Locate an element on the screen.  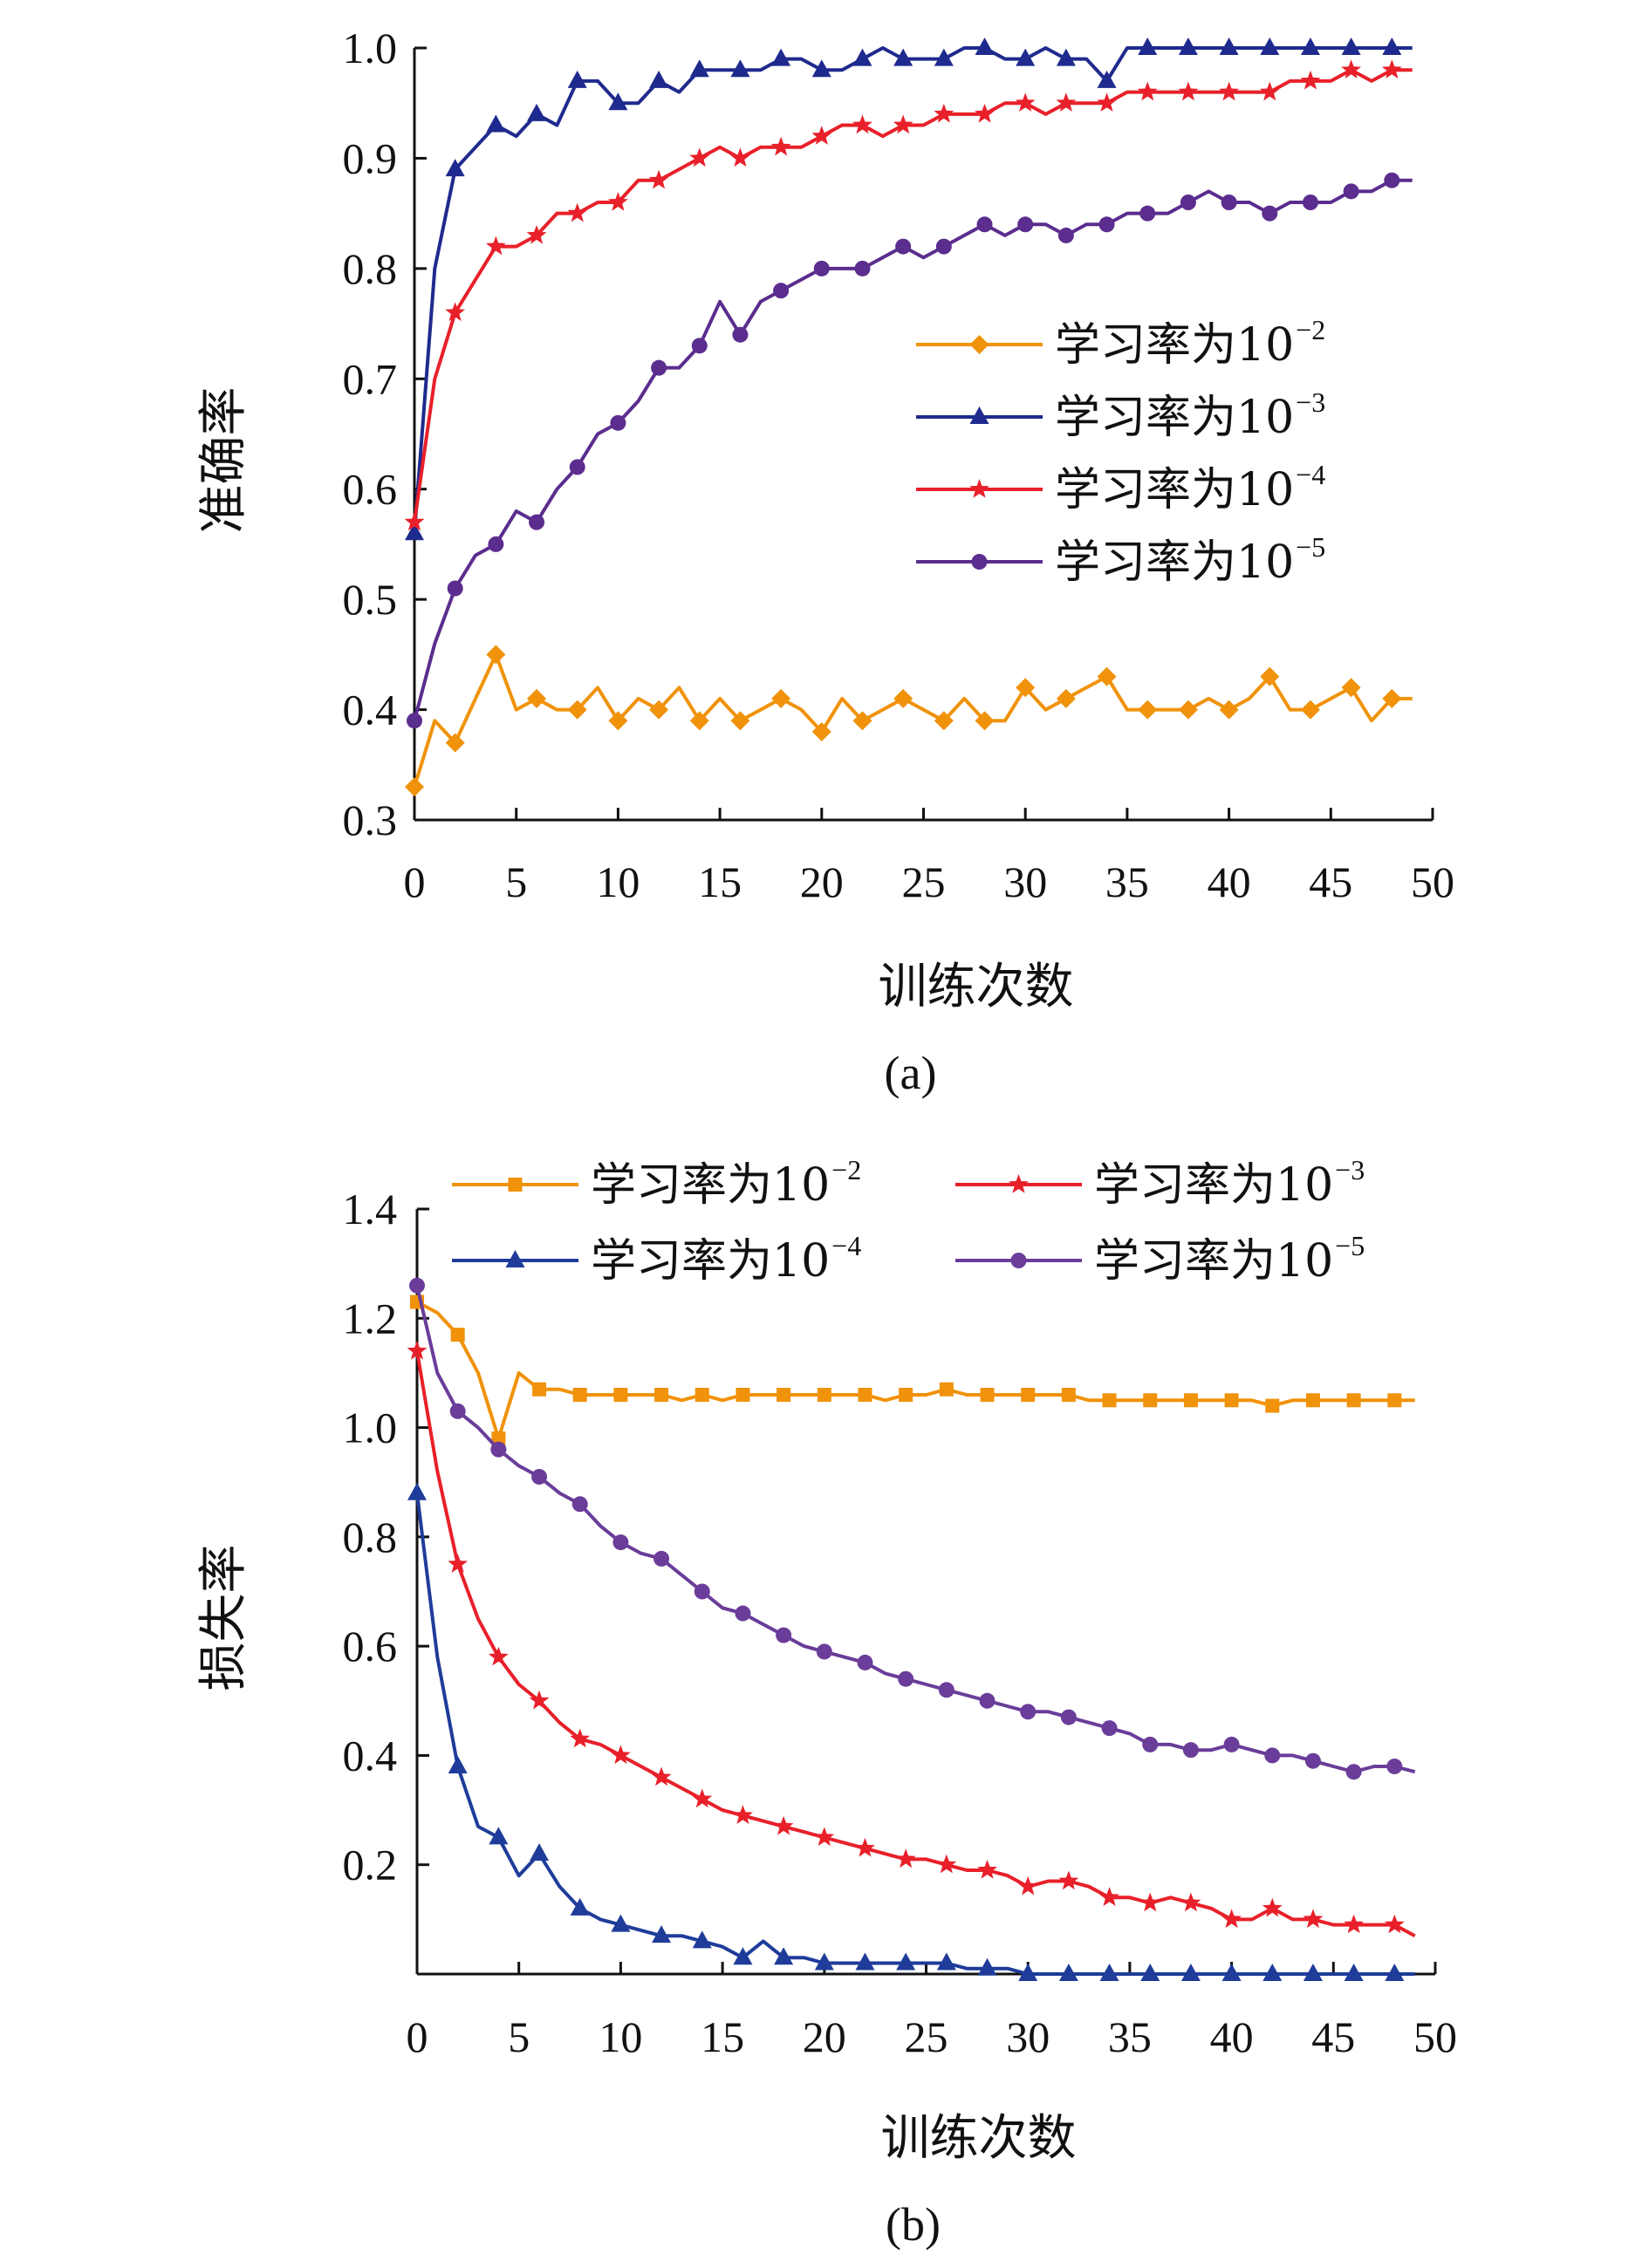
y-tick-label: 1.2 is located at coordinates (370, 1318).